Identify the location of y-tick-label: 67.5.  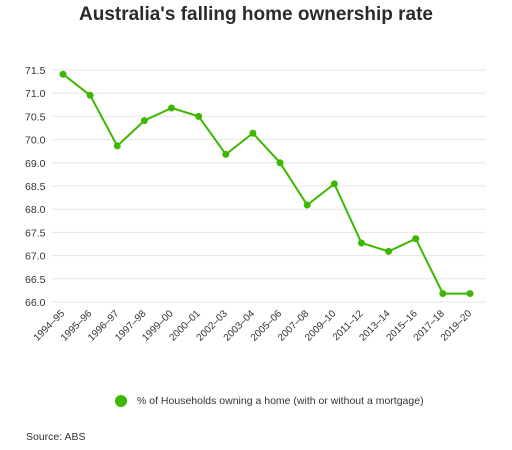
(35, 233).